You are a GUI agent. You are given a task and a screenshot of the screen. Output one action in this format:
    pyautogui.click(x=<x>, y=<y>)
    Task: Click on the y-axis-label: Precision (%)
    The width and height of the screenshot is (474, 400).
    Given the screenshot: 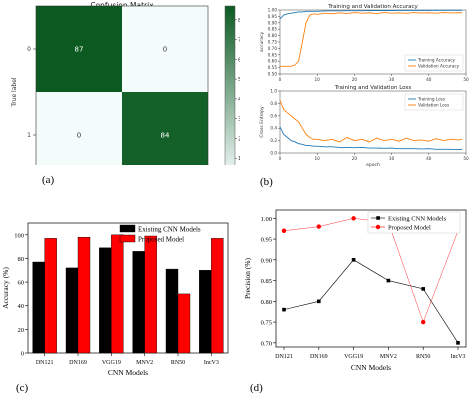 What is the action you would take?
    pyautogui.click(x=247, y=278)
    